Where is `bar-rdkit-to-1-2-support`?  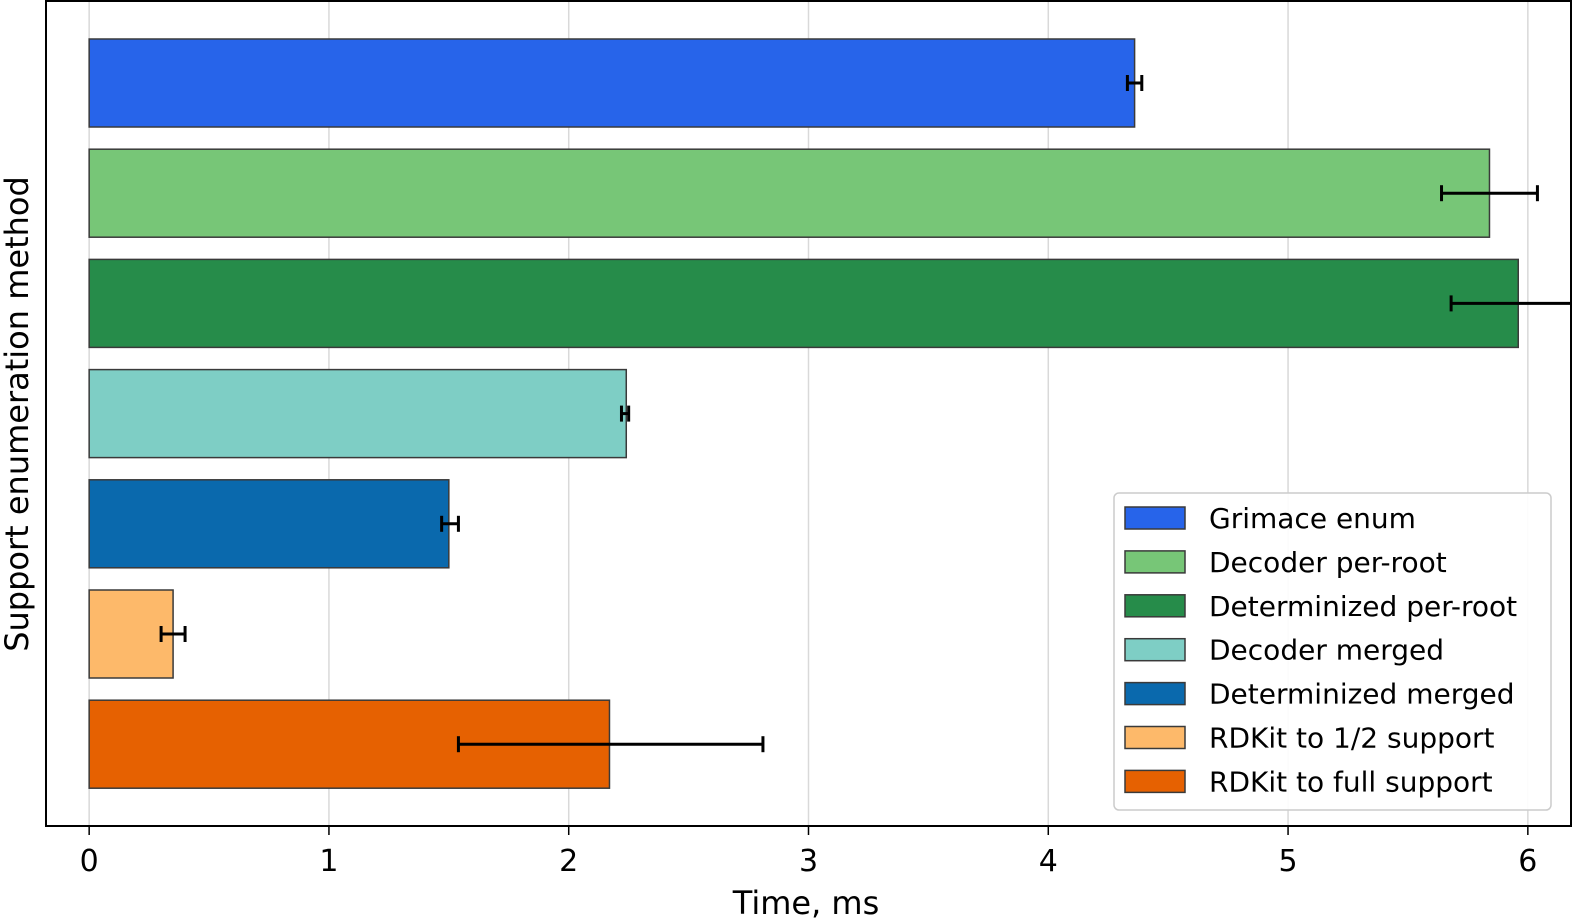 bar-rdkit-to-1-2-support is located at coordinates (131, 634).